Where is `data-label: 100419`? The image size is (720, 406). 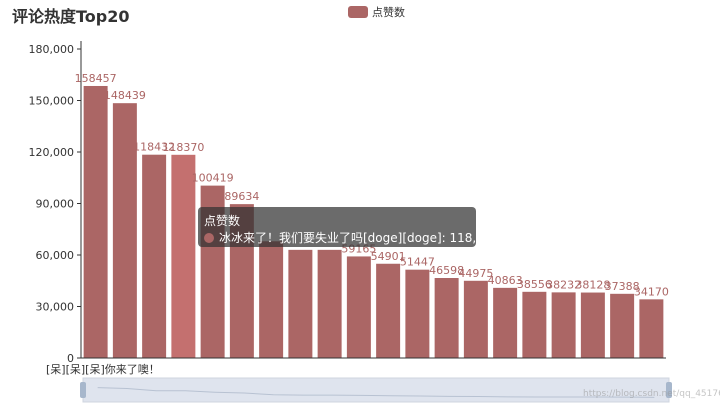
data-label: 100419 is located at coordinates (213, 178).